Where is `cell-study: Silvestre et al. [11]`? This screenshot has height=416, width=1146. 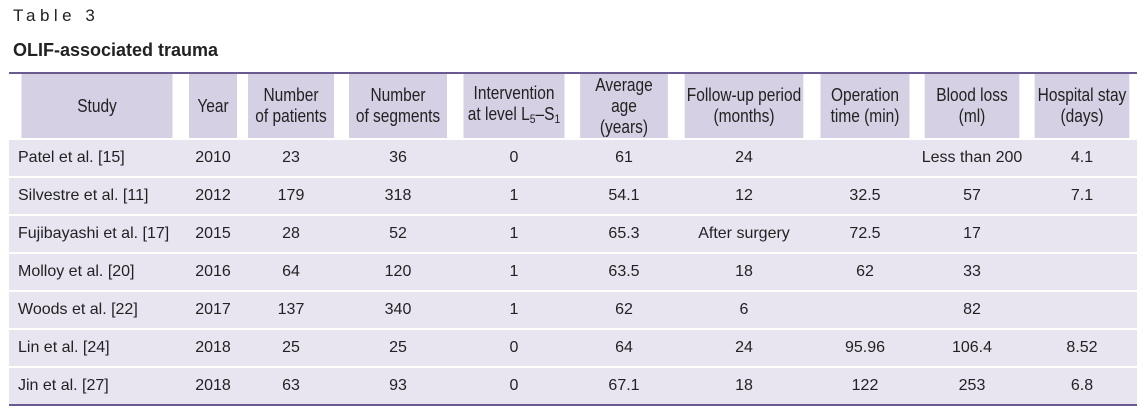 cell-study: Silvestre et al. [11] is located at coordinates (97, 195).